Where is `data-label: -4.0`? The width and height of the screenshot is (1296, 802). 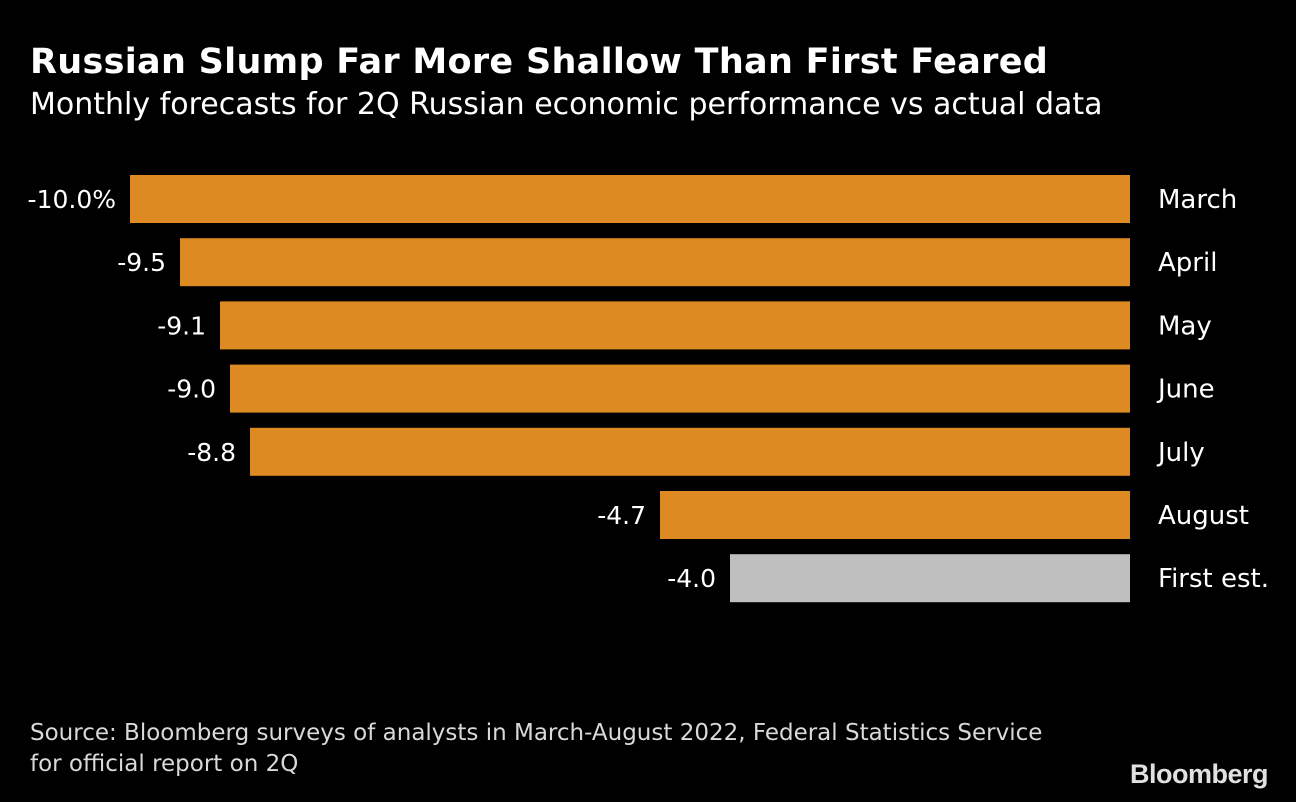
data-label: -4.0 is located at coordinates (691, 578).